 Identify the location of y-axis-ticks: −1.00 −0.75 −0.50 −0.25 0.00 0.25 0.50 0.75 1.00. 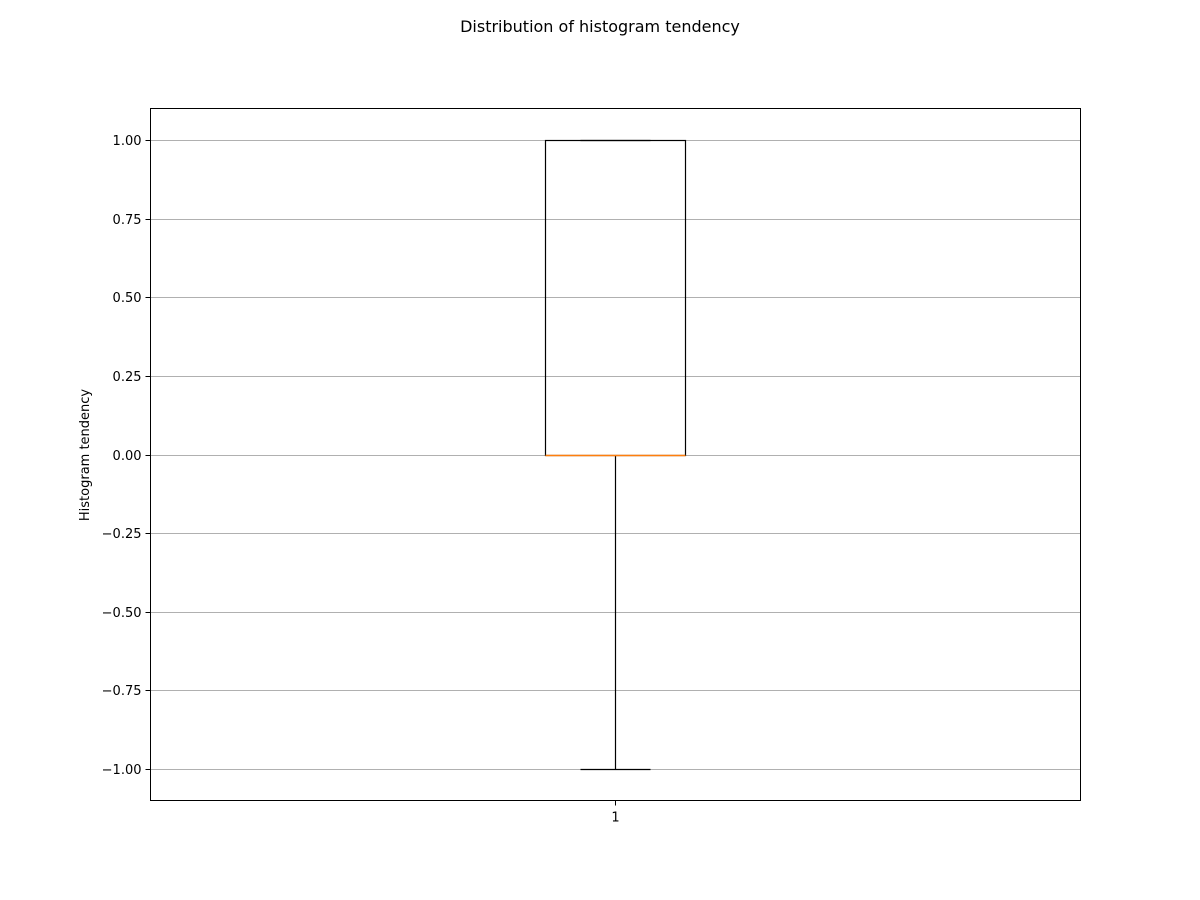
(126, 456).